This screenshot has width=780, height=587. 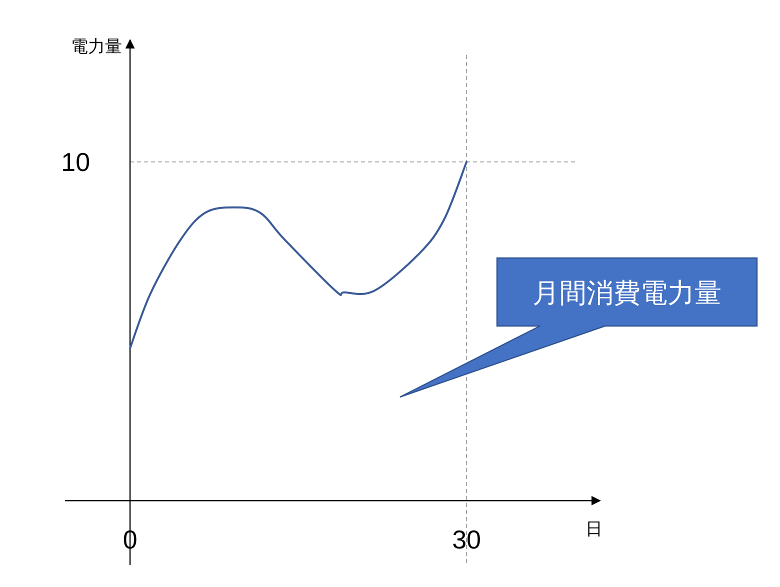 I want to click on x-tick-label: 30, so click(x=466, y=539).